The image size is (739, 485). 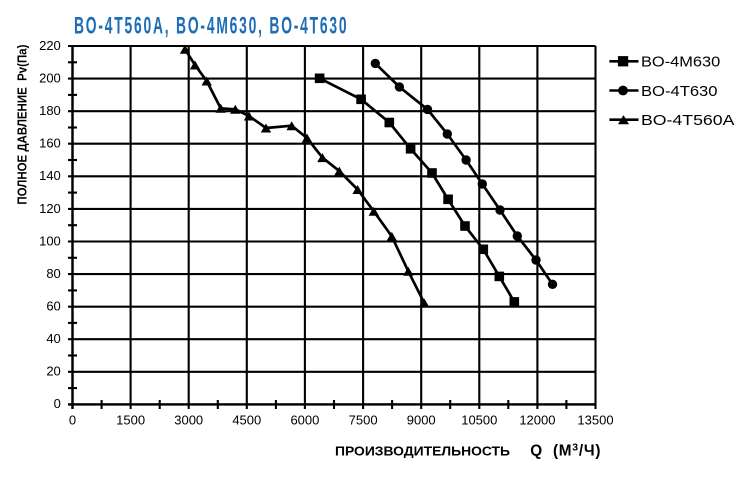 What do you see at coordinates (304, 420) in the screenshot?
I see `svg-text: 6000` at bounding box center [304, 420].